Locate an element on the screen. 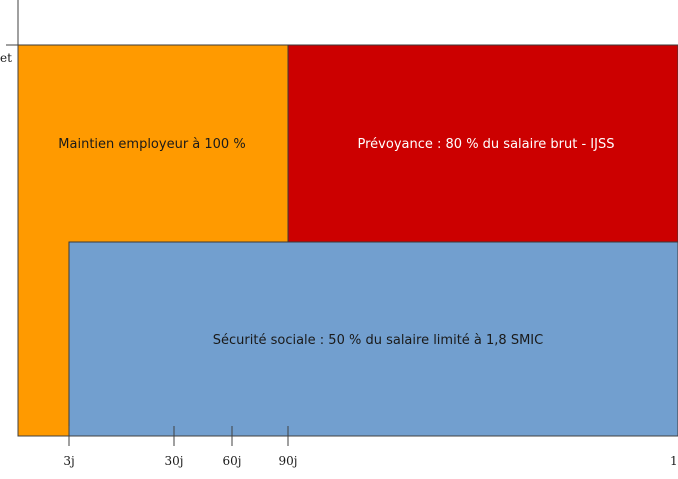  x-tick-label-60j: 60j is located at coordinates (232, 461).